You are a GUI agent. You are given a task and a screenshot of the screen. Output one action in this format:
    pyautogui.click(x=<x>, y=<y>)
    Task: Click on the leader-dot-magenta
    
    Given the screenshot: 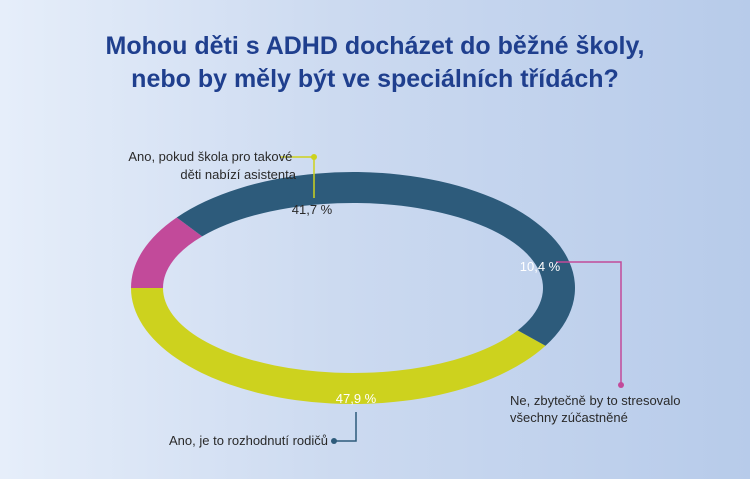 What is the action you would take?
    pyautogui.click(x=621, y=385)
    